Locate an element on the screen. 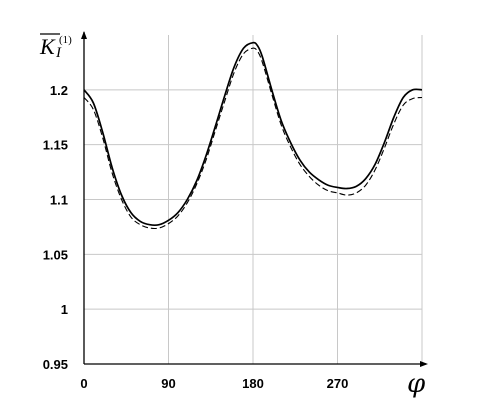  y-axis-label: K I (1) is located at coordinates (55, 47).